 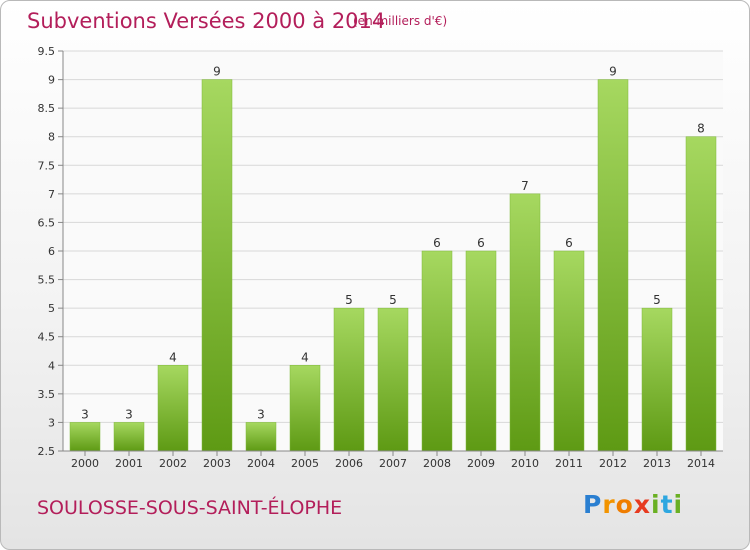 I want to click on x-tick-label: 2007, so click(x=393, y=463).